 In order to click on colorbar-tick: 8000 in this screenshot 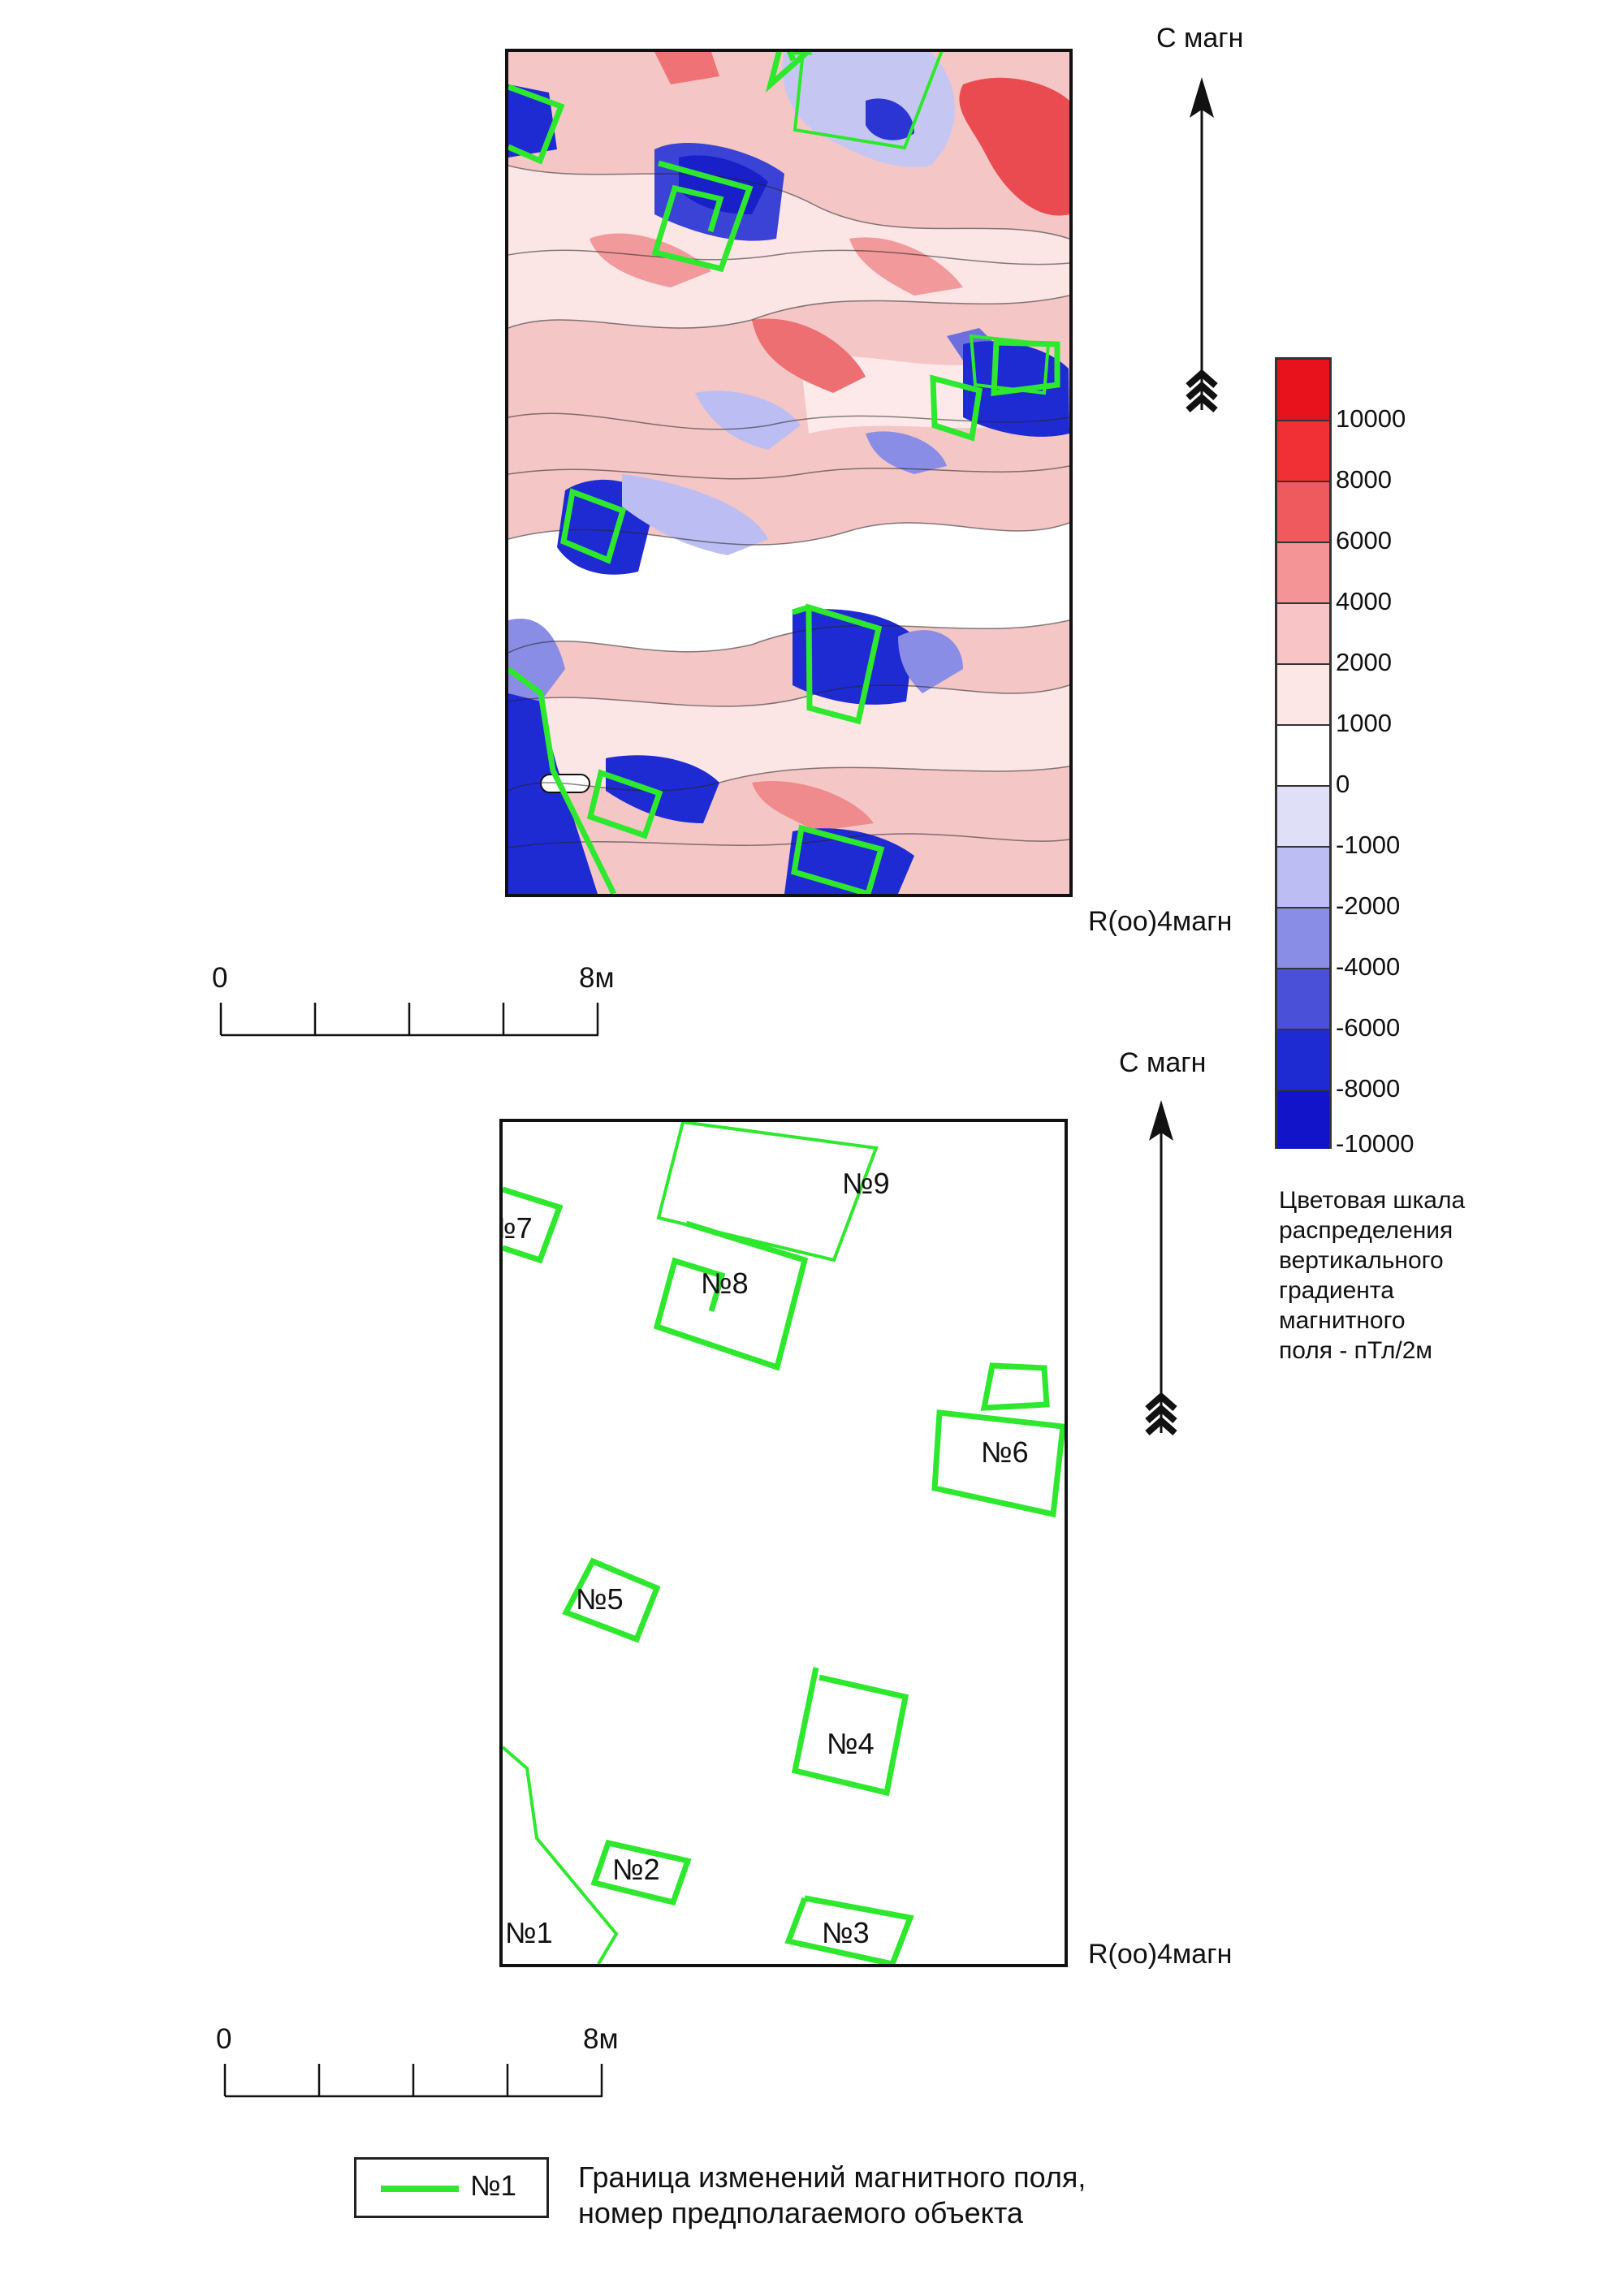, I will do `click(1364, 480)`.